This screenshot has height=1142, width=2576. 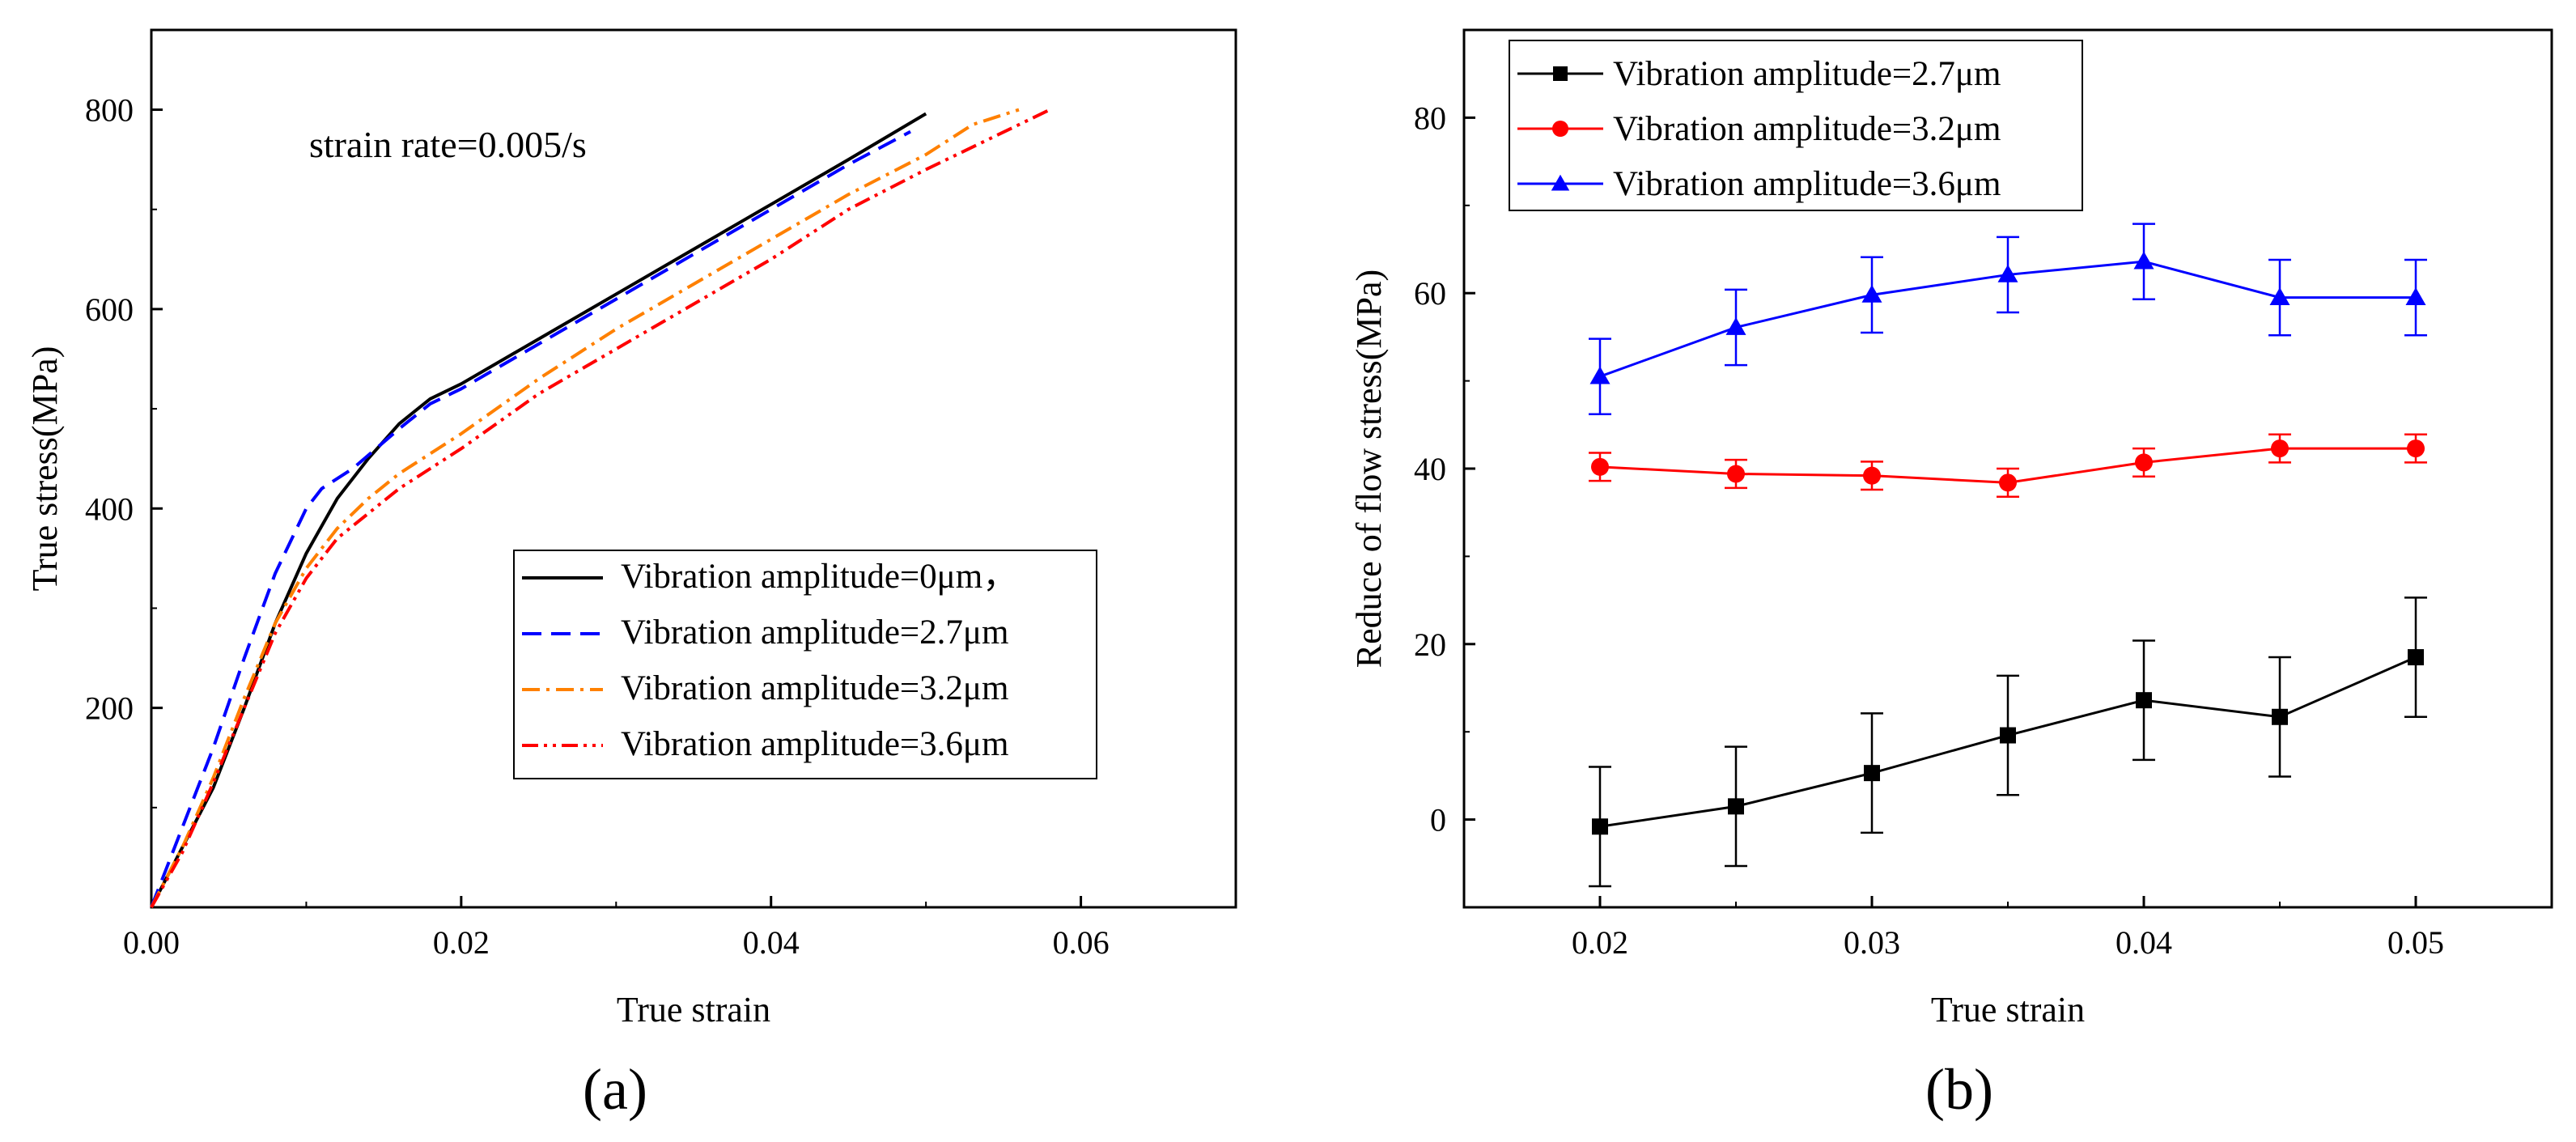 I want to click on panel-b-y-tick-label-2: 40, so click(x=1430, y=469).